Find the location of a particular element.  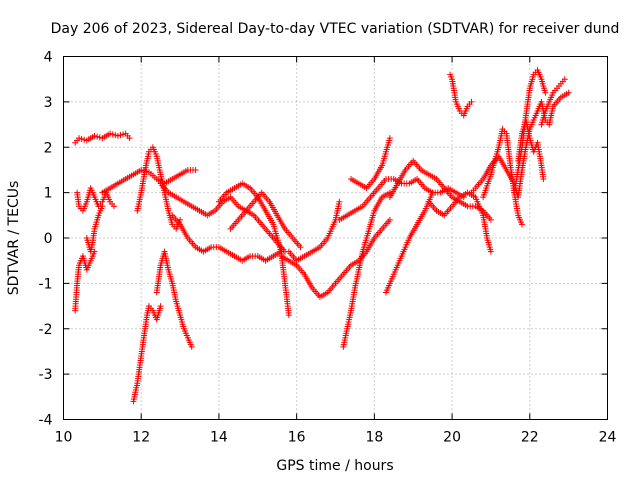

series-s26 is located at coordinates (553, 102).